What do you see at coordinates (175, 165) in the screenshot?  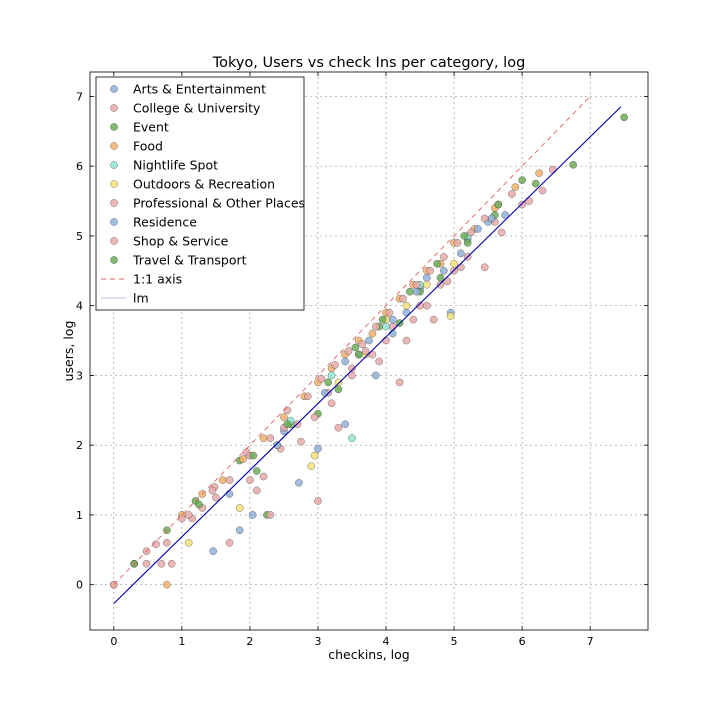 I see `legend-label: Nightlife Spot` at bounding box center [175, 165].